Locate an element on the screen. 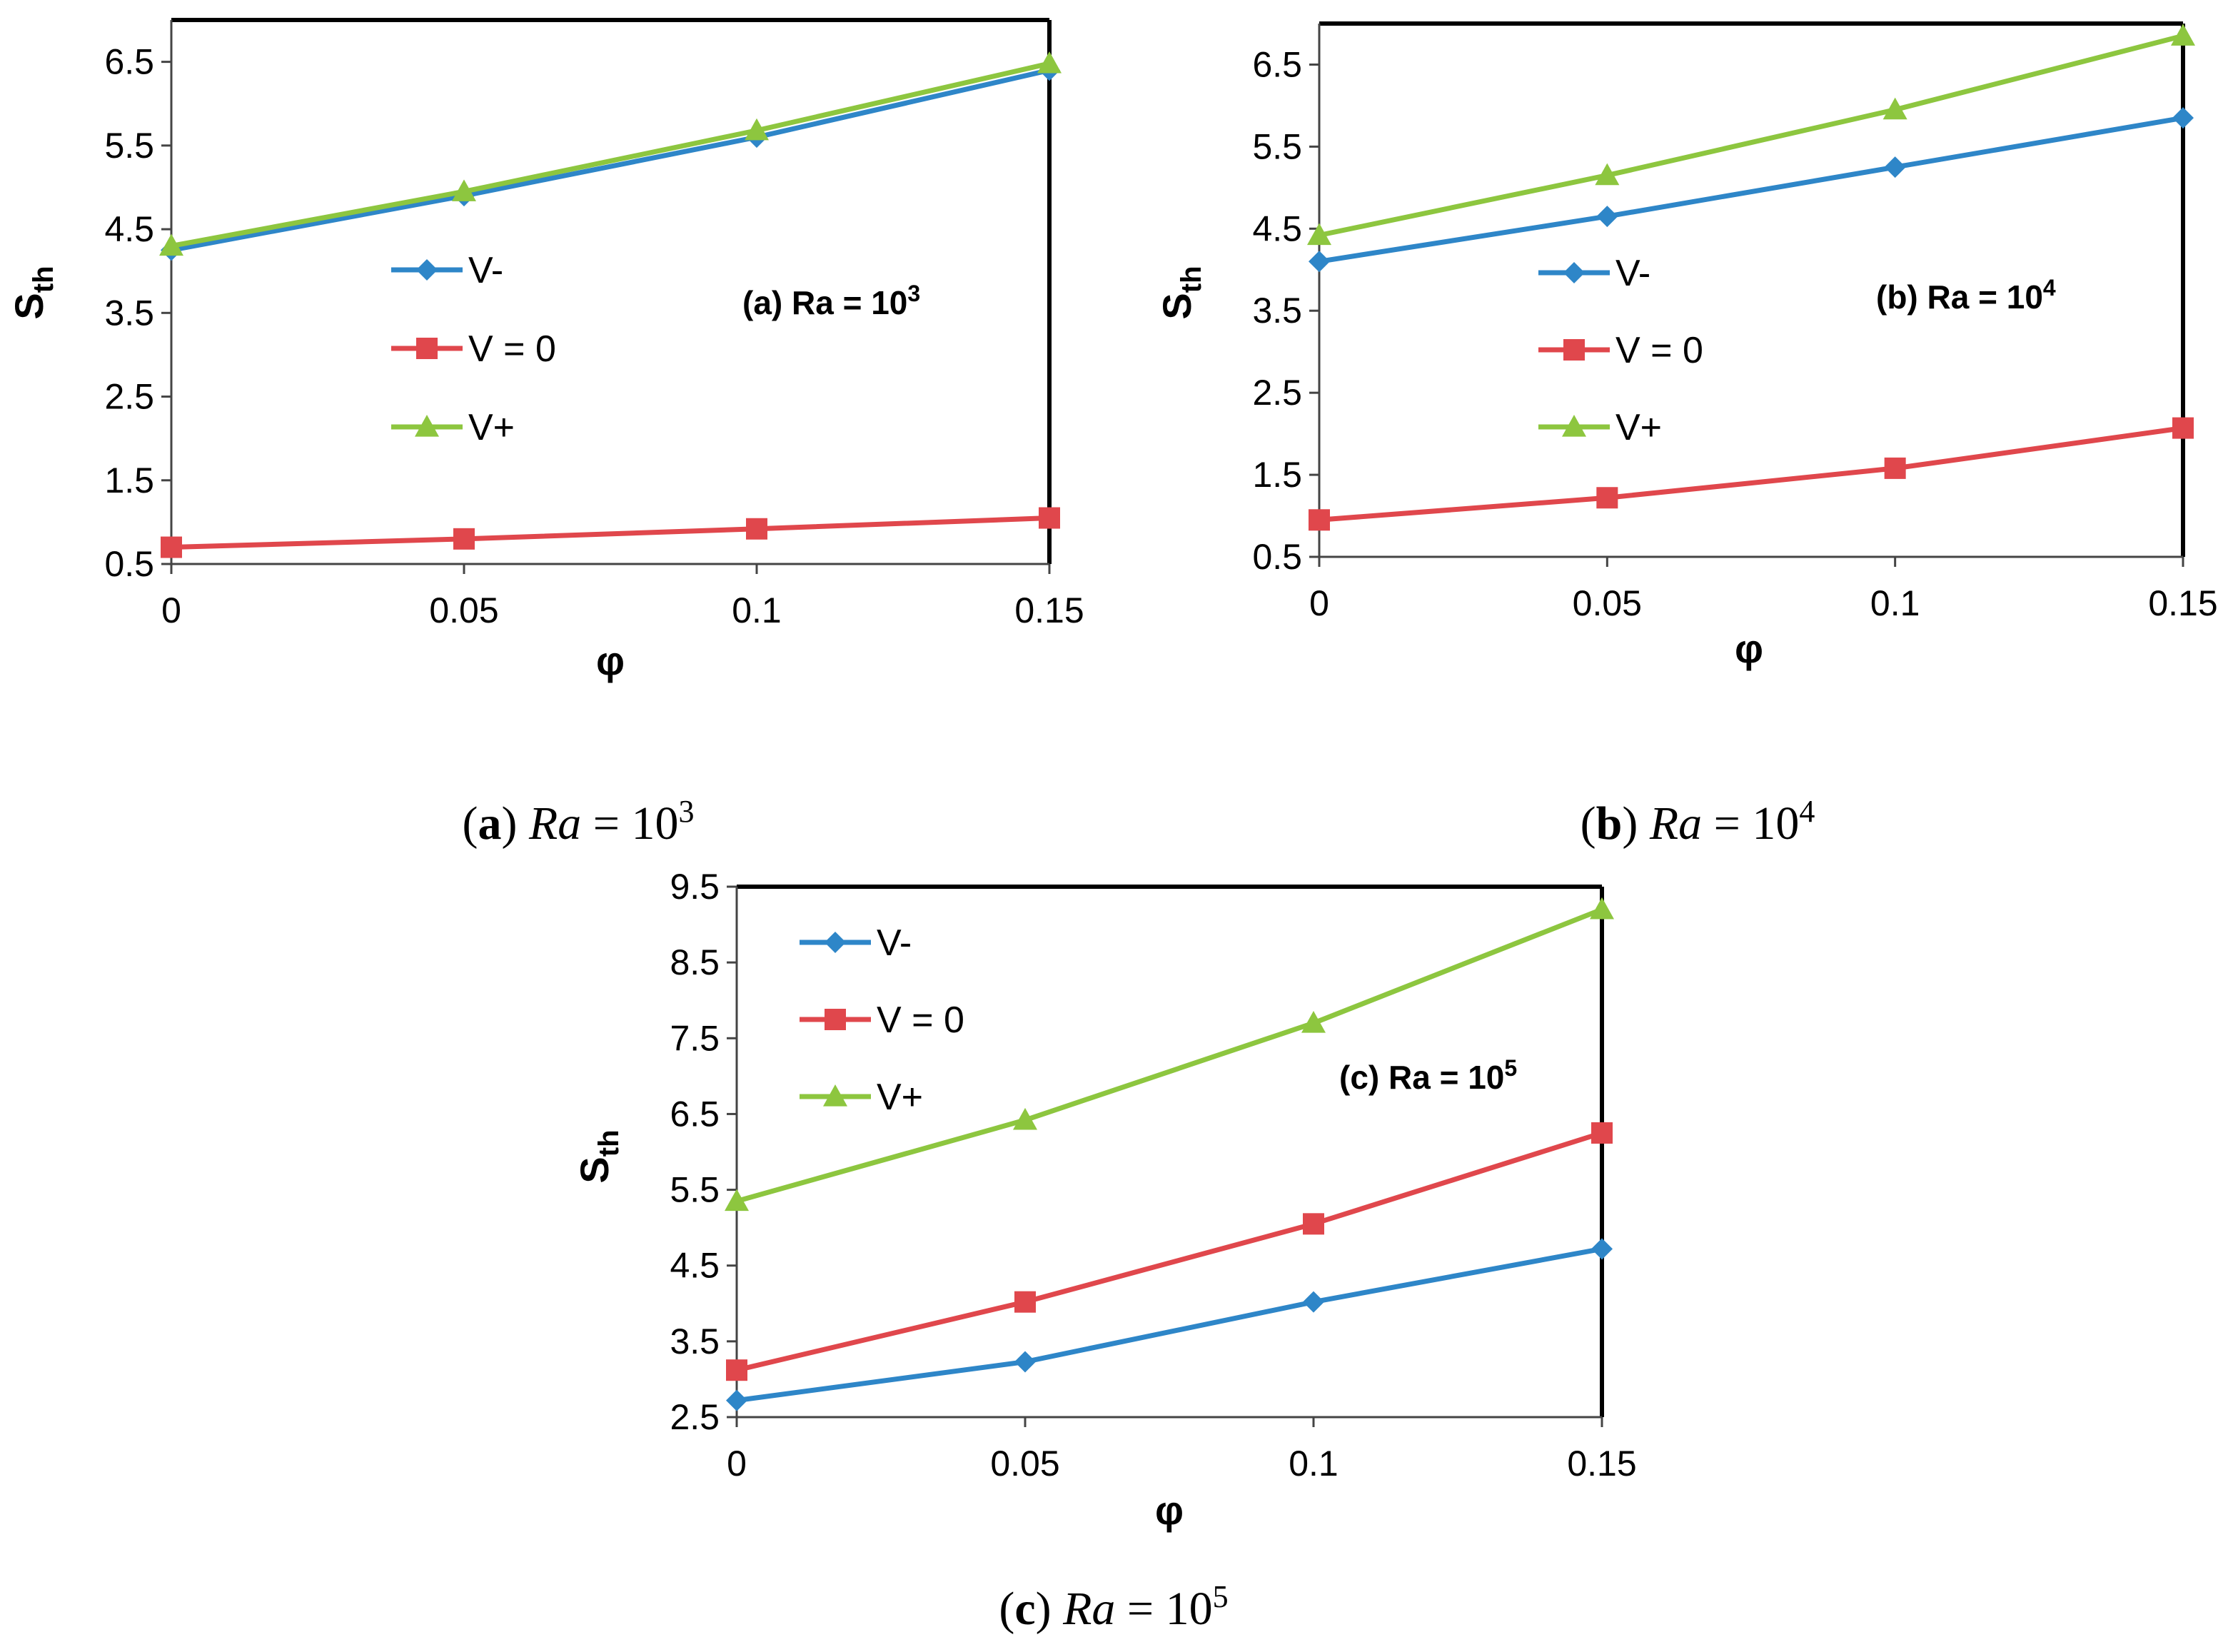  y-tick-label: 1.5 is located at coordinates (129, 480).